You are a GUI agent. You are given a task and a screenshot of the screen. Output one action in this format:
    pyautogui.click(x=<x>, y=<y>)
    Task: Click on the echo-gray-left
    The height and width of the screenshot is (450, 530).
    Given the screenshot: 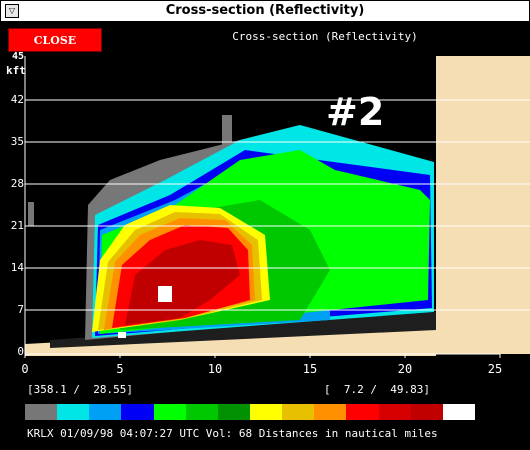 What is the action you would take?
    pyautogui.click(x=31, y=214)
    